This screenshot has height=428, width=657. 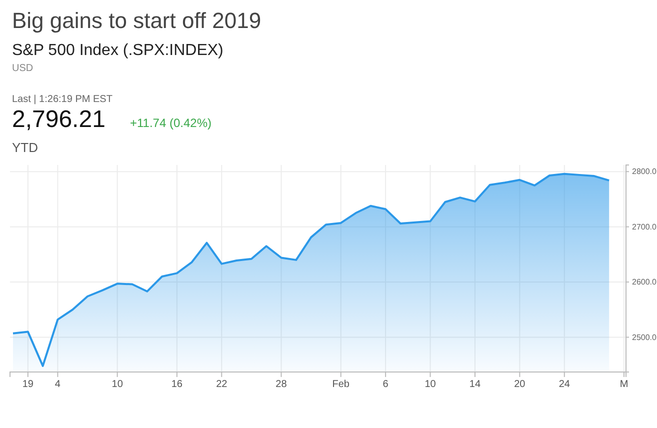 What do you see at coordinates (644, 227) in the screenshot?
I see `y-tick-label: 2700.0` at bounding box center [644, 227].